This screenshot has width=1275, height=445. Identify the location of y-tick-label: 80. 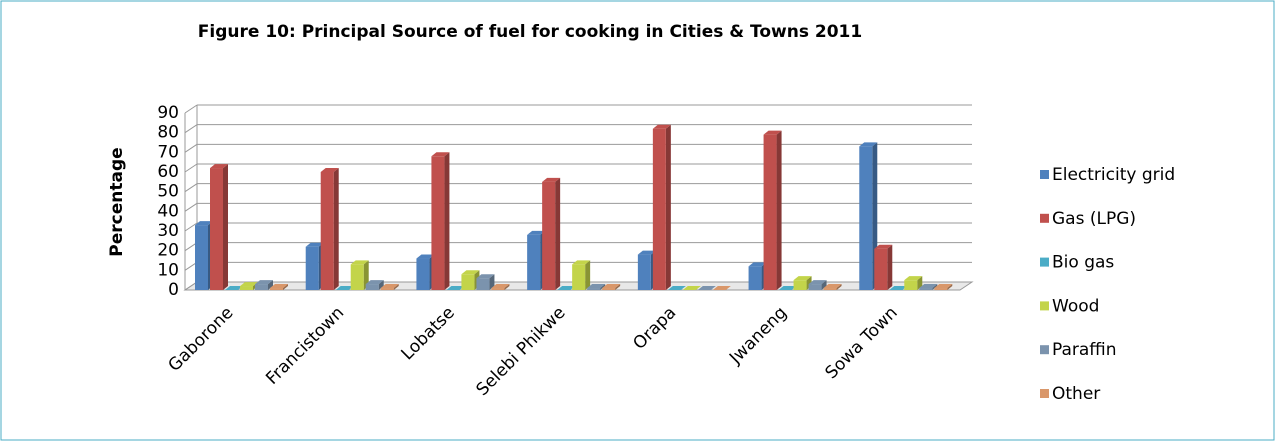
(168, 133).